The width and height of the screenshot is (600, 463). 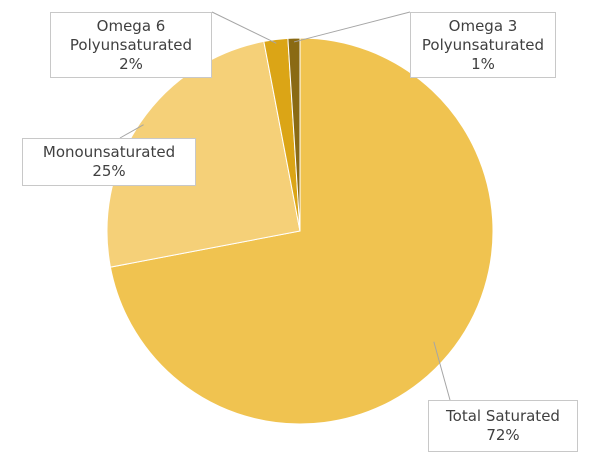 I want to click on data-label: Monounsaturated 25%, so click(x=109, y=162).